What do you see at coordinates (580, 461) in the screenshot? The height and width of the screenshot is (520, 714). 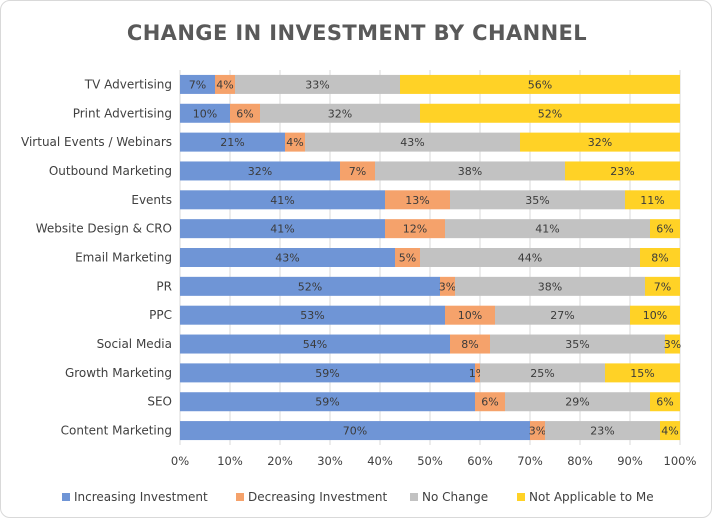 I see `x-tick-label: 80%` at bounding box center [580, 461].